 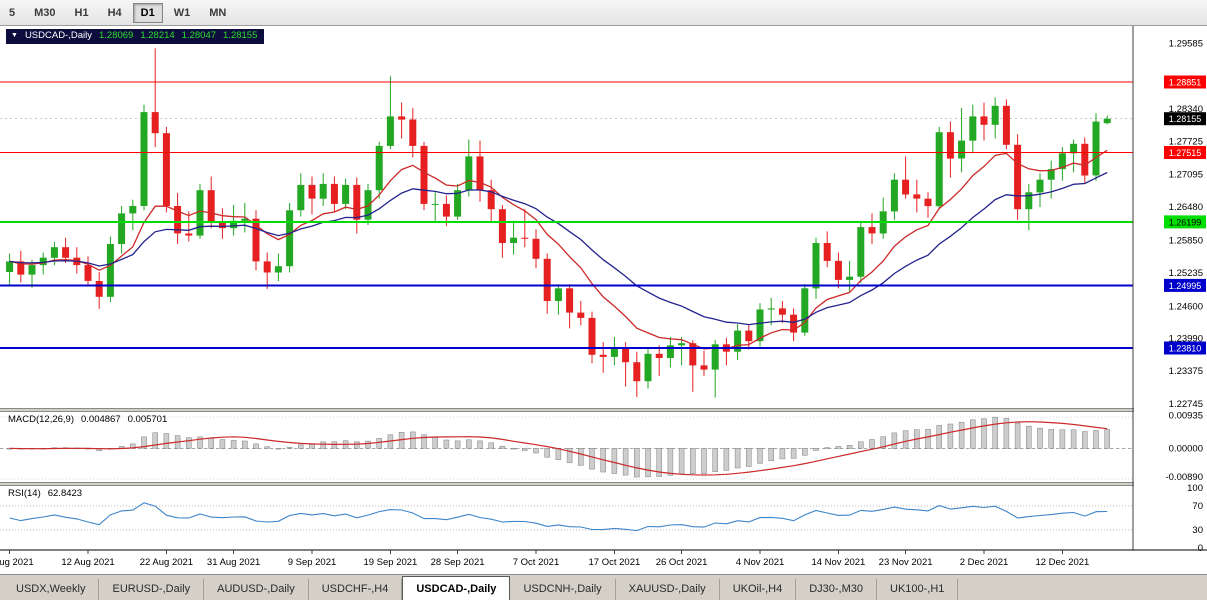 What do you see at coordinates (563, 589) in the screenshot?
I see `chart-tab-usdcnh--daily: USDCNH-,Daily` at bounding box center [563, 589].